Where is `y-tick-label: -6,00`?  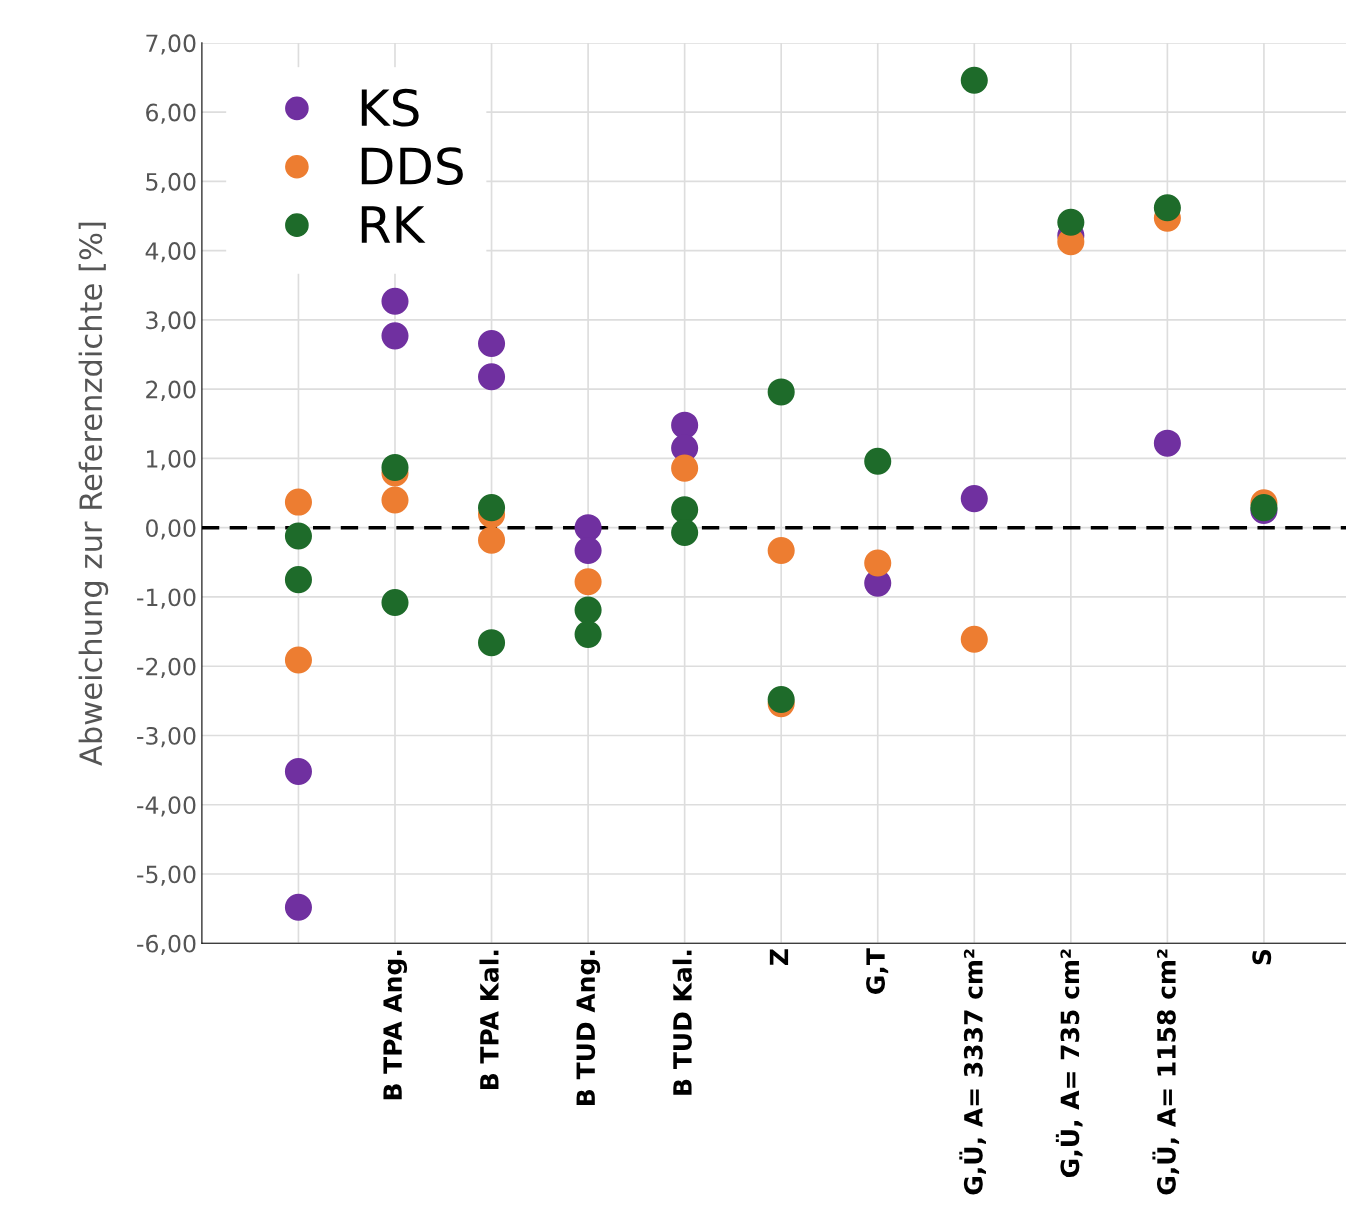 y-tick-label: -6,00 is located at coordinates (166, 944).